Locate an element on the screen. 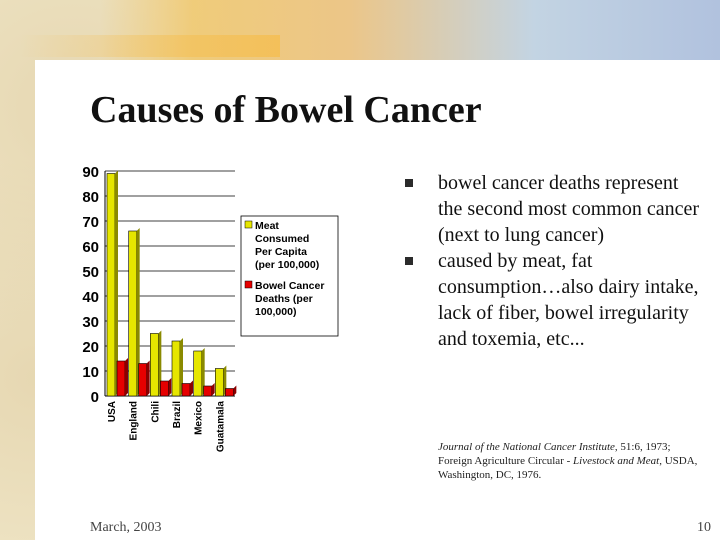  y-tick-label: 80 is located at coordinates (90, 197).